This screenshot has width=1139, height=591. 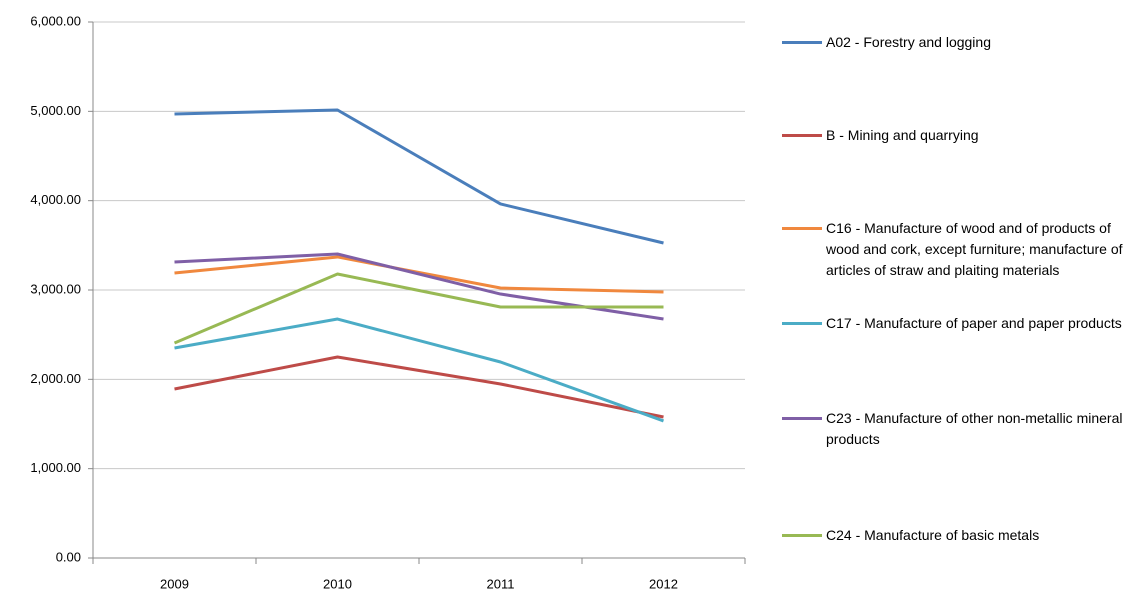 I want to click on y-tick-label: 0.00, so click(x=68, y=556).